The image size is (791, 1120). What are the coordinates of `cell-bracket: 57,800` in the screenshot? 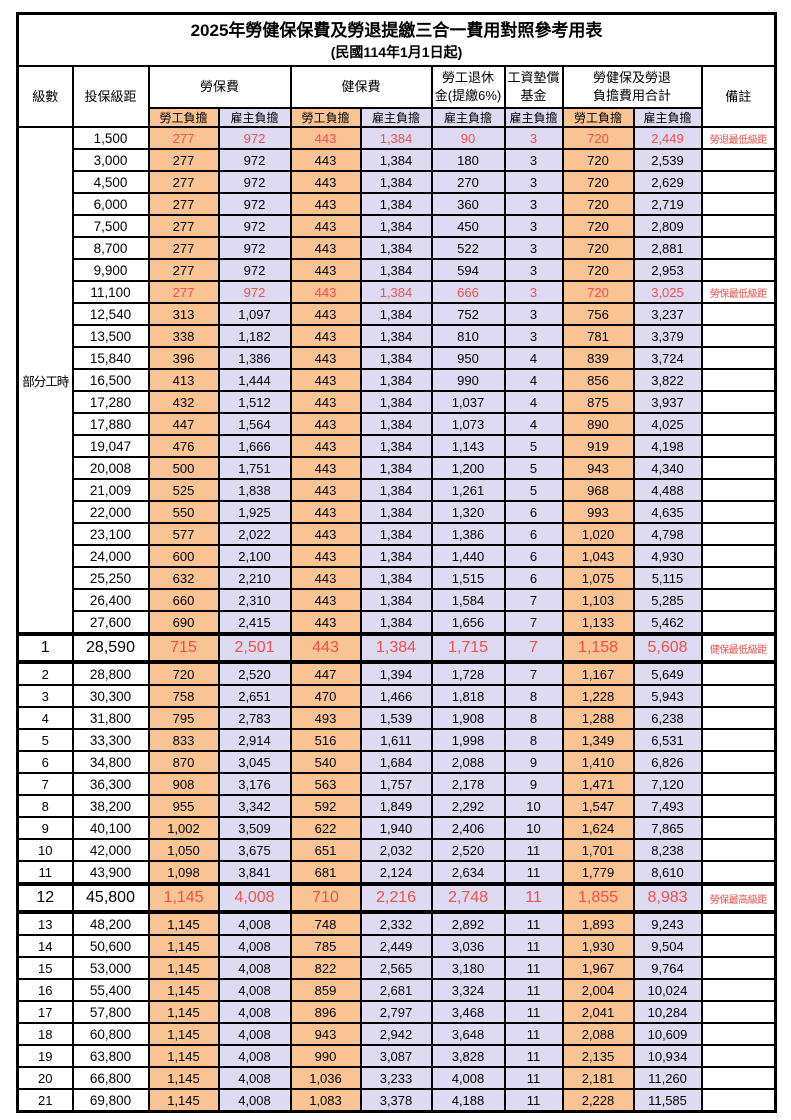 It's located at (110, 1012).